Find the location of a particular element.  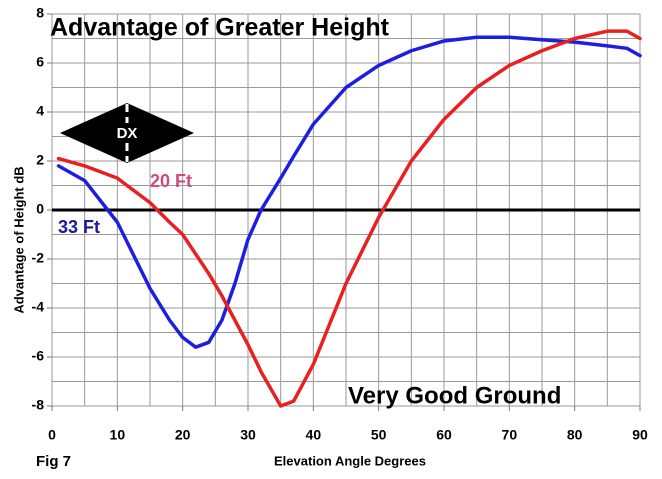

y-tick-label: -4 is located at coordinates (38, 307).